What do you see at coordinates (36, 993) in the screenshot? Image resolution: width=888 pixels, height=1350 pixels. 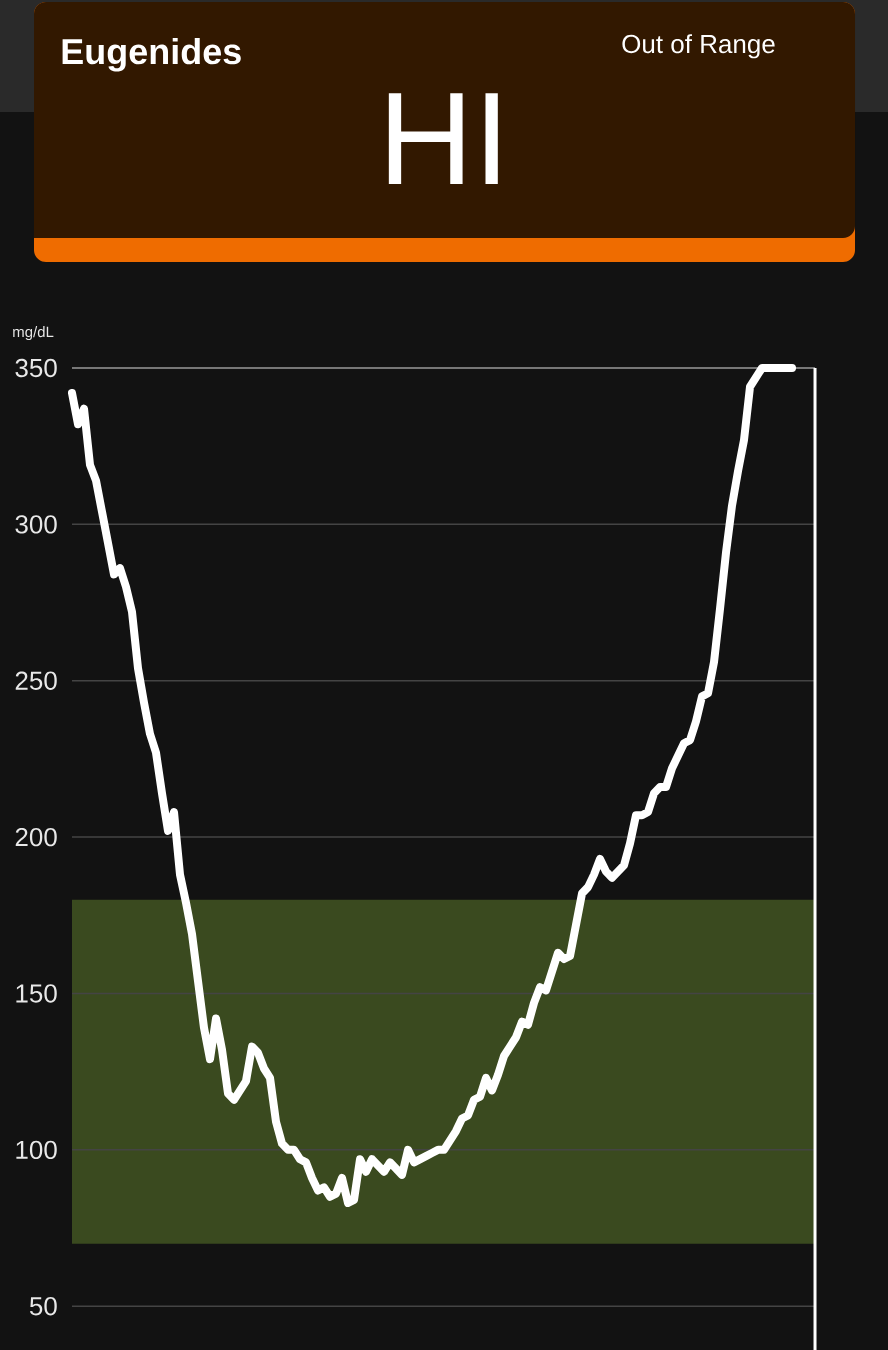 I see `y-tick-label: 150` at bounding box center [36, 993].